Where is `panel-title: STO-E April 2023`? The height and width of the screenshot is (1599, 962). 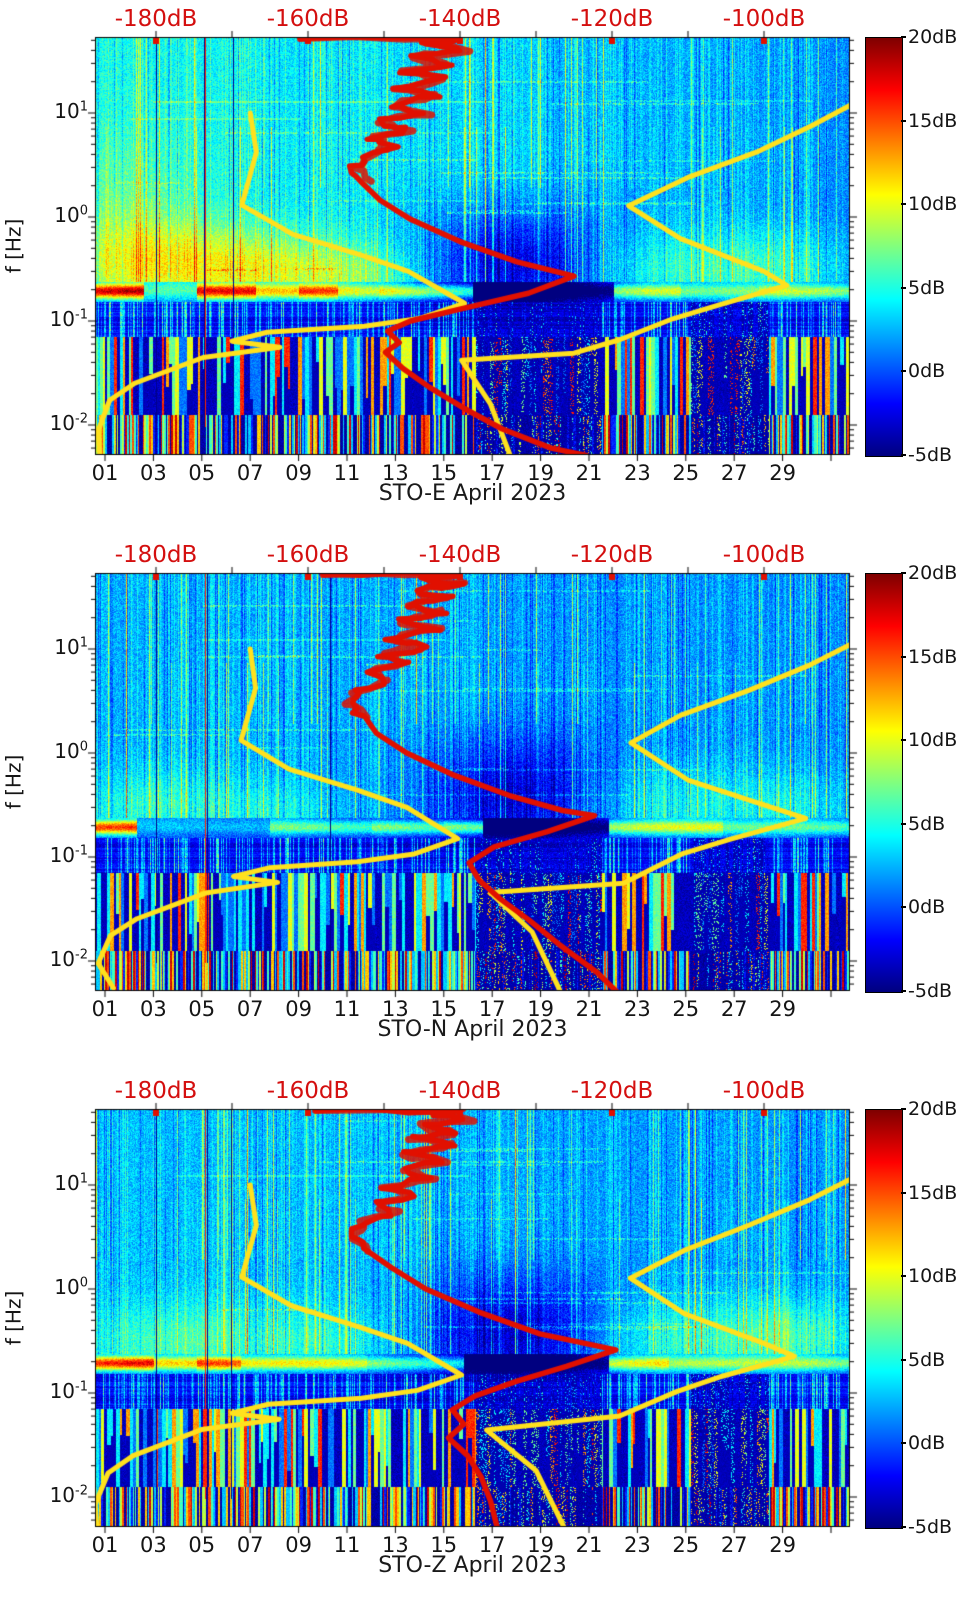
panel-title: STO-E April 2023 is located at coordinates (472, 493).